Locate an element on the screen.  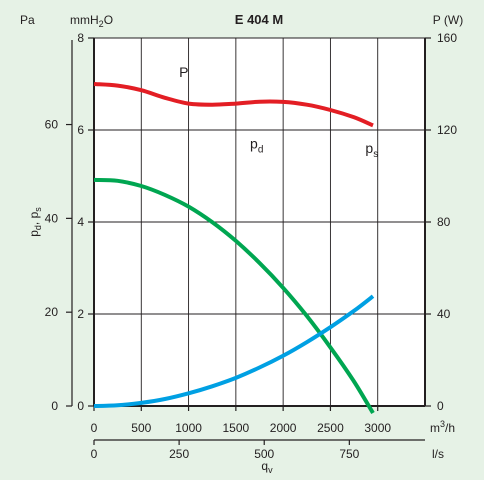
x-unit-m: m is located at coordinates (435, 428).